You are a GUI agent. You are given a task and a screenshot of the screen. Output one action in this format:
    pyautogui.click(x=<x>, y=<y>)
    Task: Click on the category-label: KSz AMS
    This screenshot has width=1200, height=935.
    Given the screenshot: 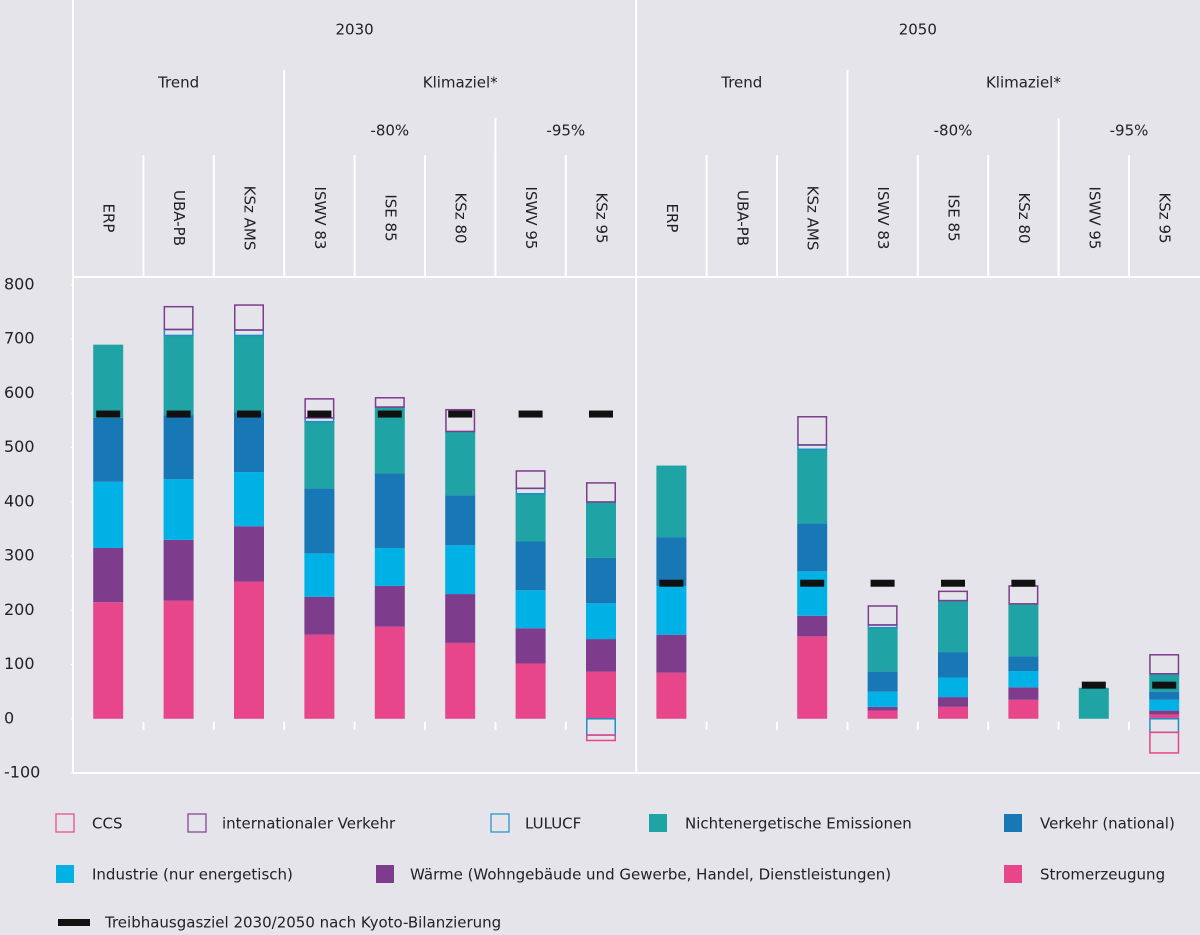 What is the action you would take?
    pyautogui.click(x=813, y=218)
    